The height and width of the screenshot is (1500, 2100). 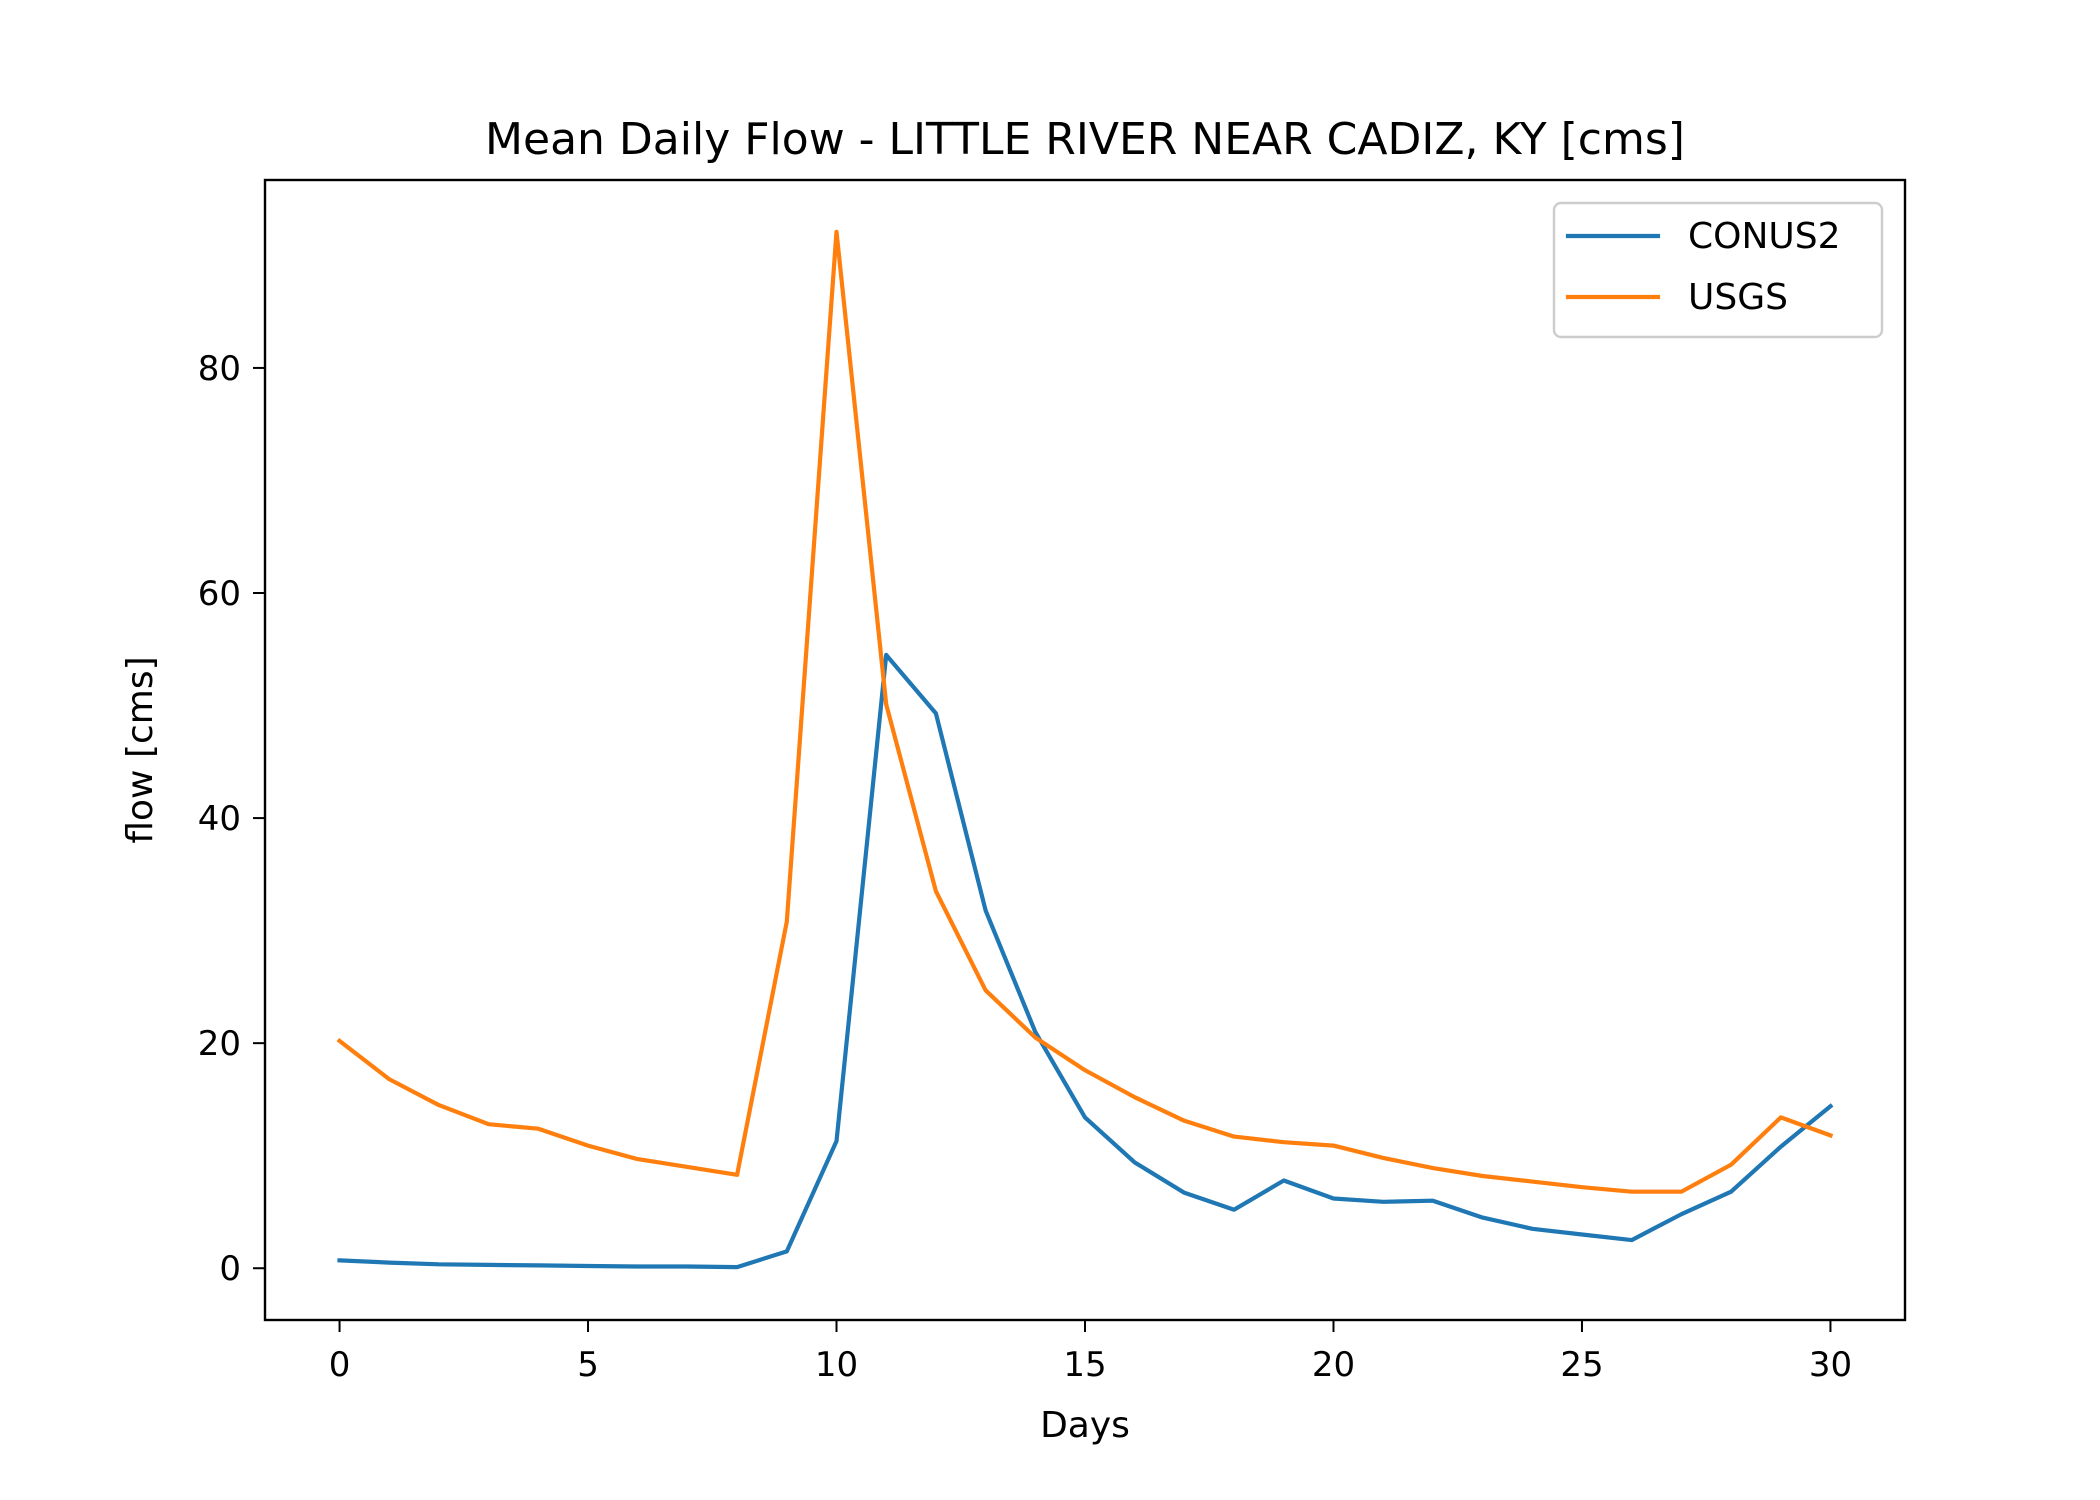 I want to click on x-axis: 0 5 10 15 20 25 30, so click(x=1090, y=1352).